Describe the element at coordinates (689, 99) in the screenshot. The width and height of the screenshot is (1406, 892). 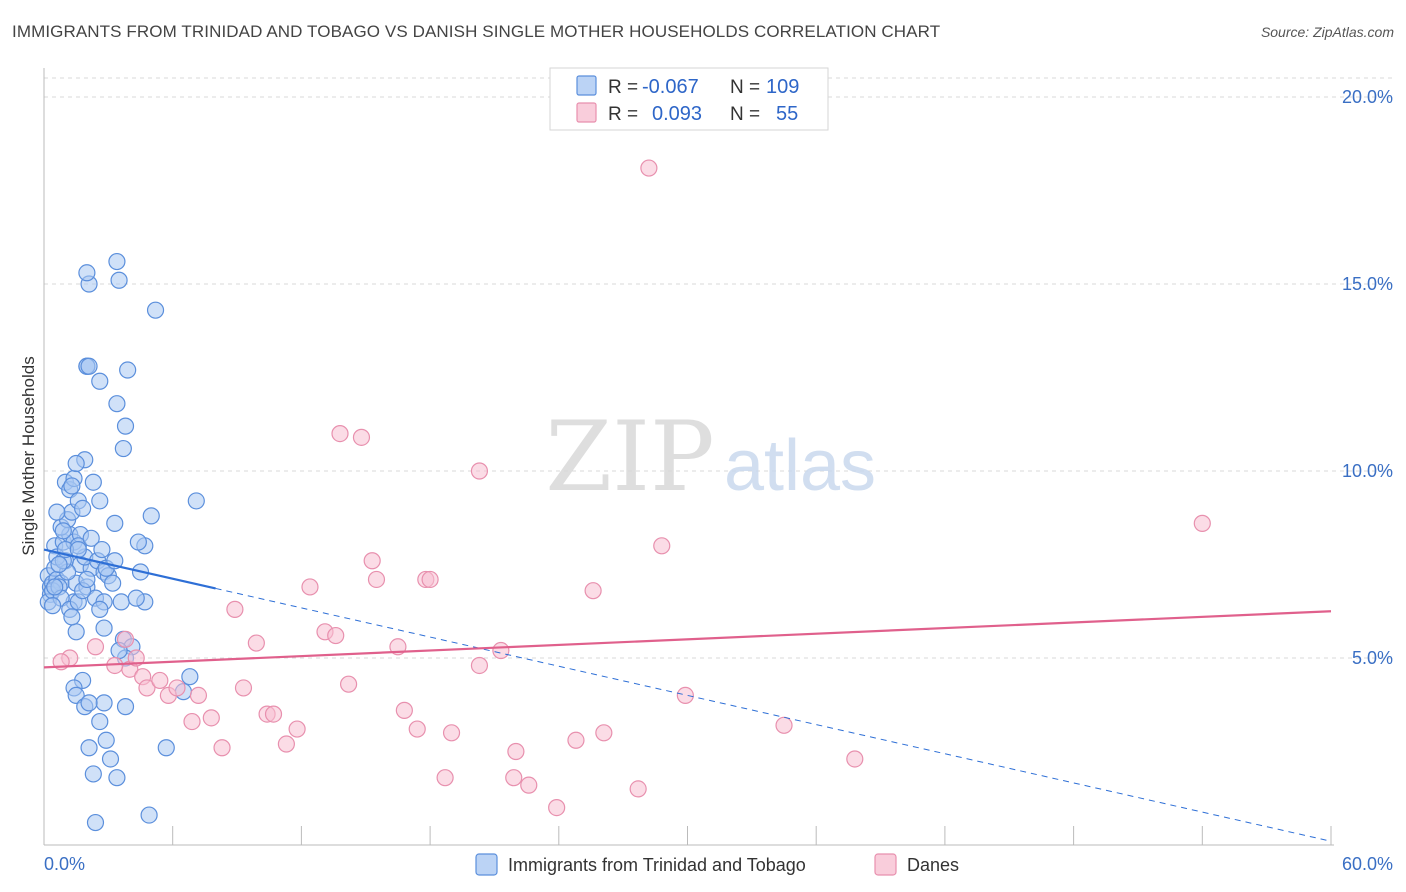
I see `stats-legend: R = -0.067 N = 109 R = 0.093 N = 55` at that location.